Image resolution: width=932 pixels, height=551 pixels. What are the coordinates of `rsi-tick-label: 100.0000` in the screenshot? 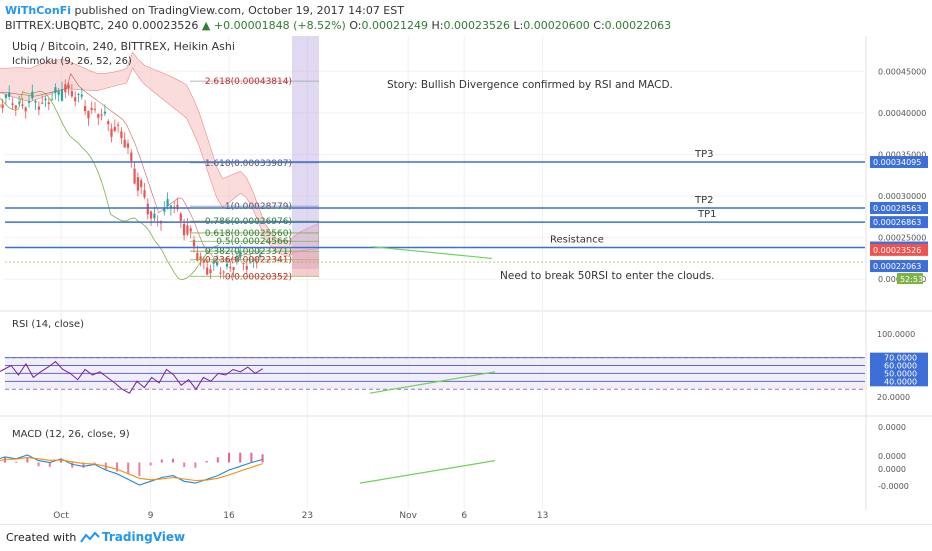 It's located at (896, 334).